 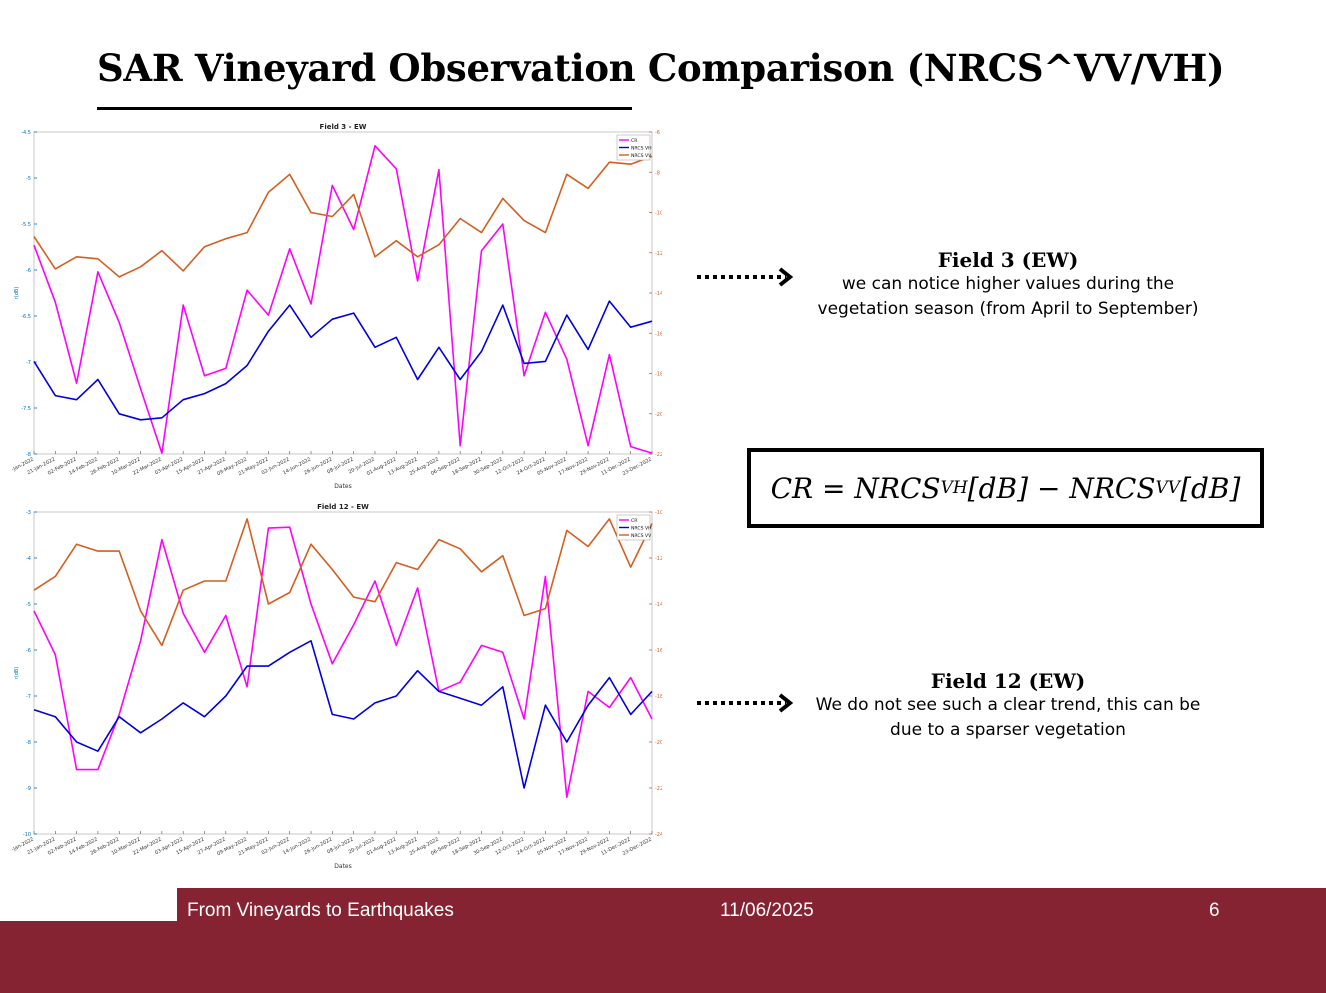 I want to click on y-tick-label-left: -6.5, so click(x=26, y=317).